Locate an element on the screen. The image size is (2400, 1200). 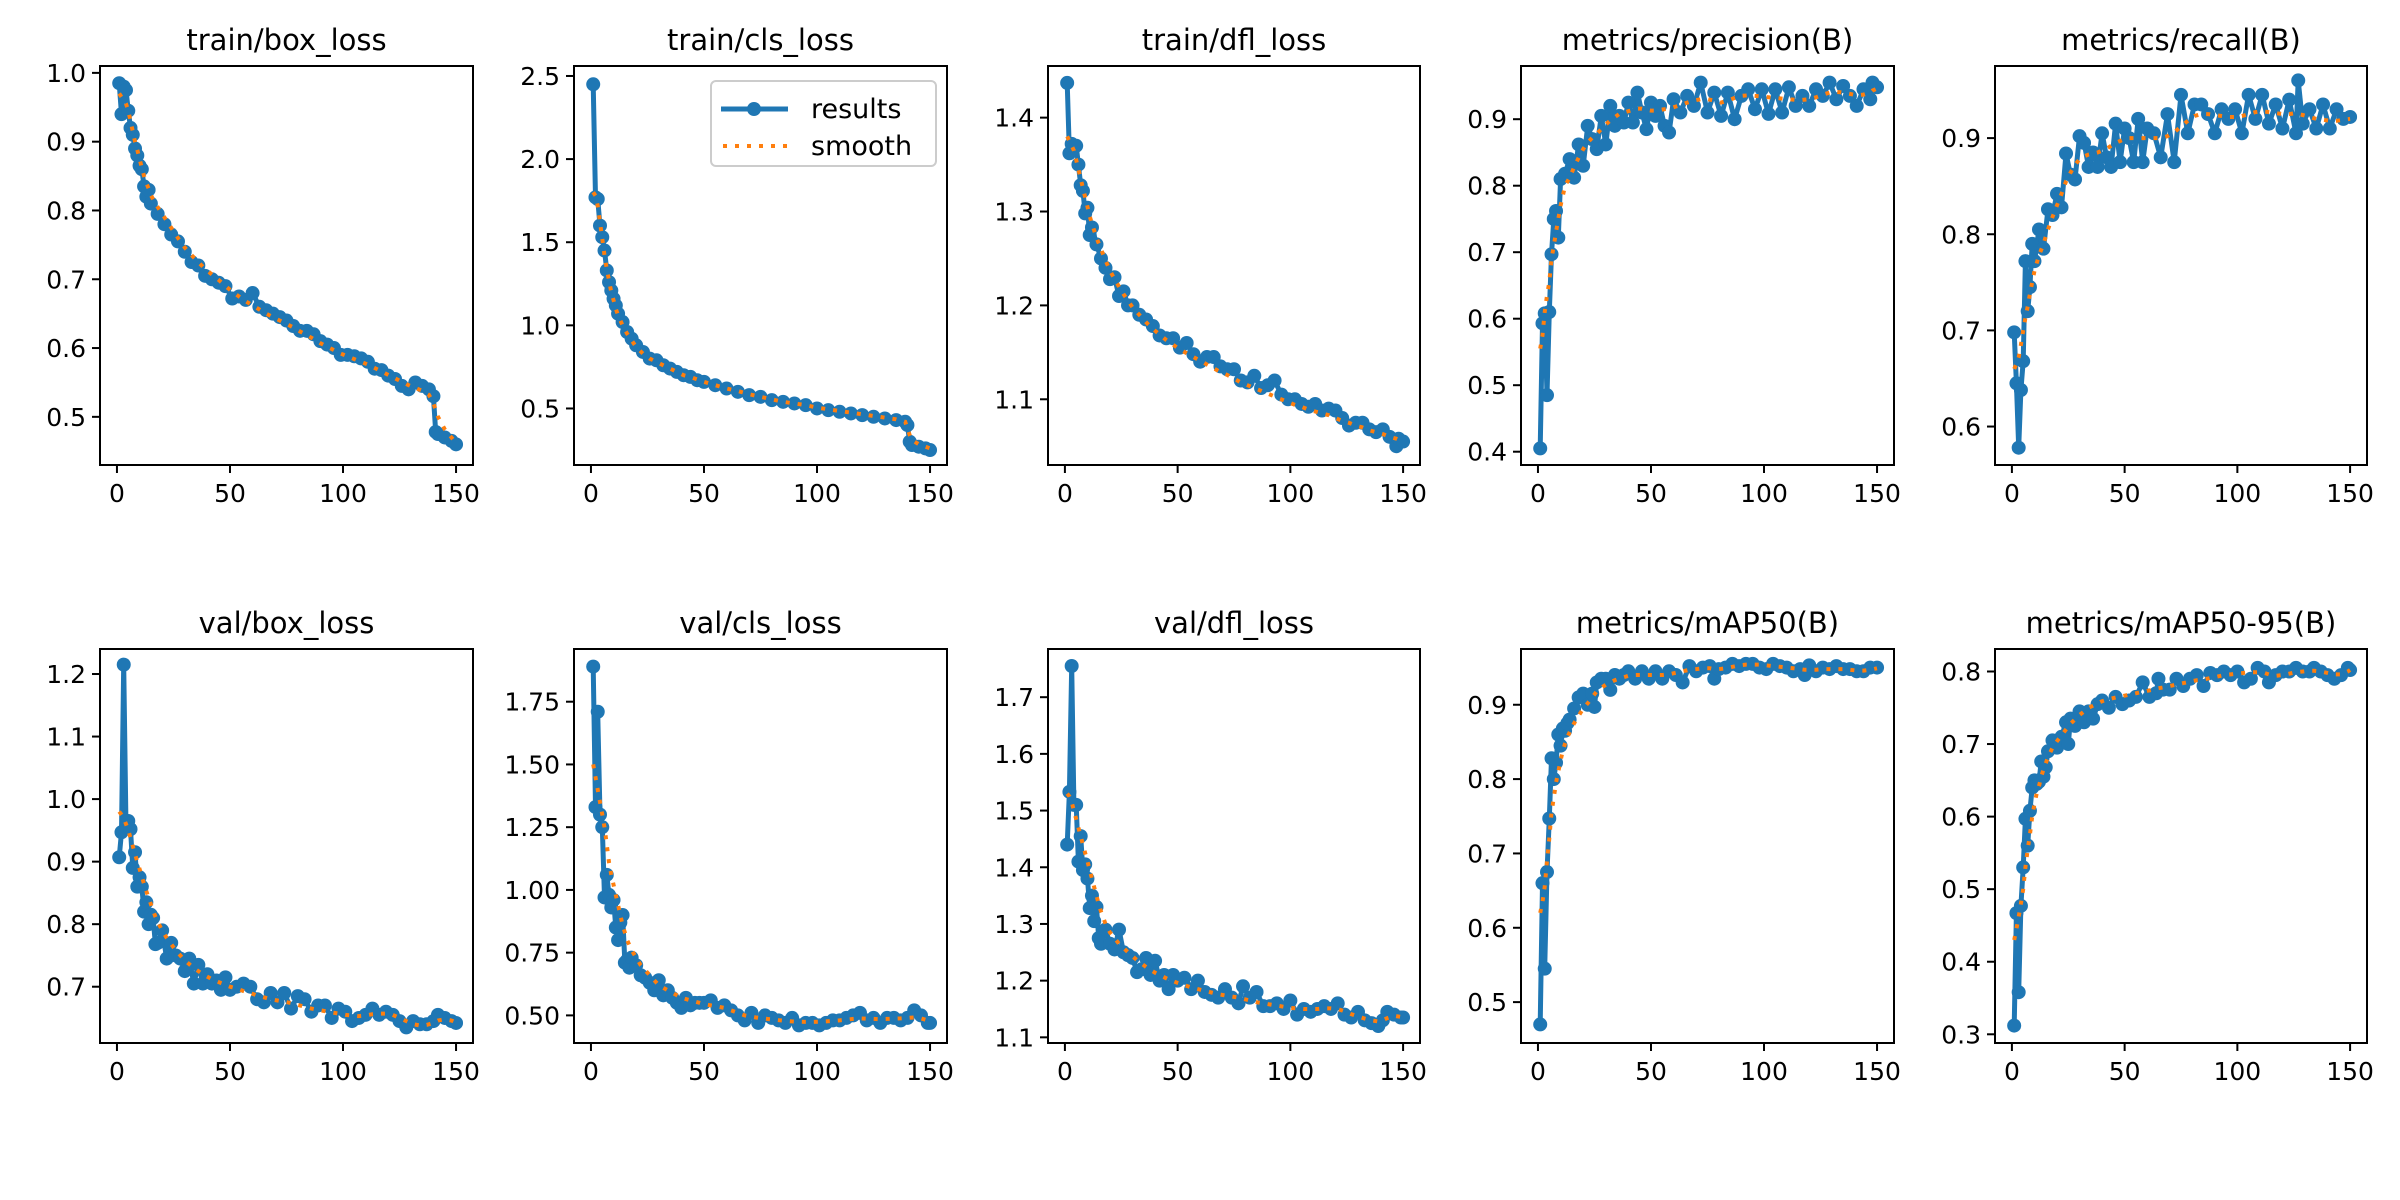
axes-frame is located at coordinates (1234, 265).